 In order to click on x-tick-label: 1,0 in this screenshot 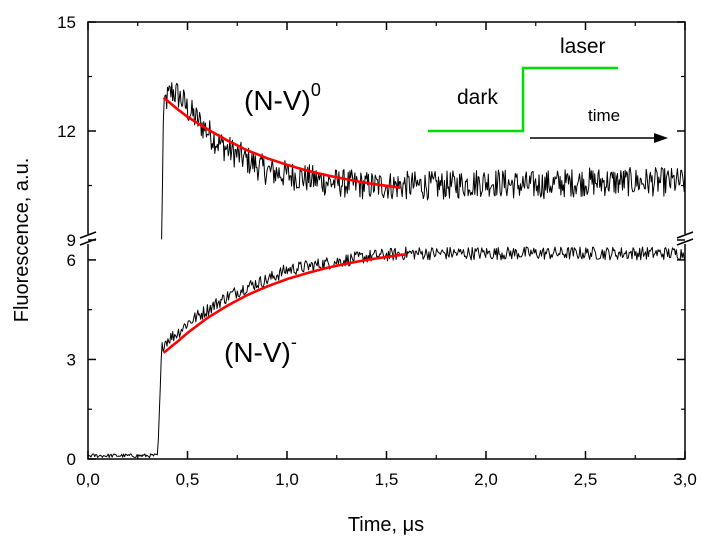, I will do `click(287, 479)`.